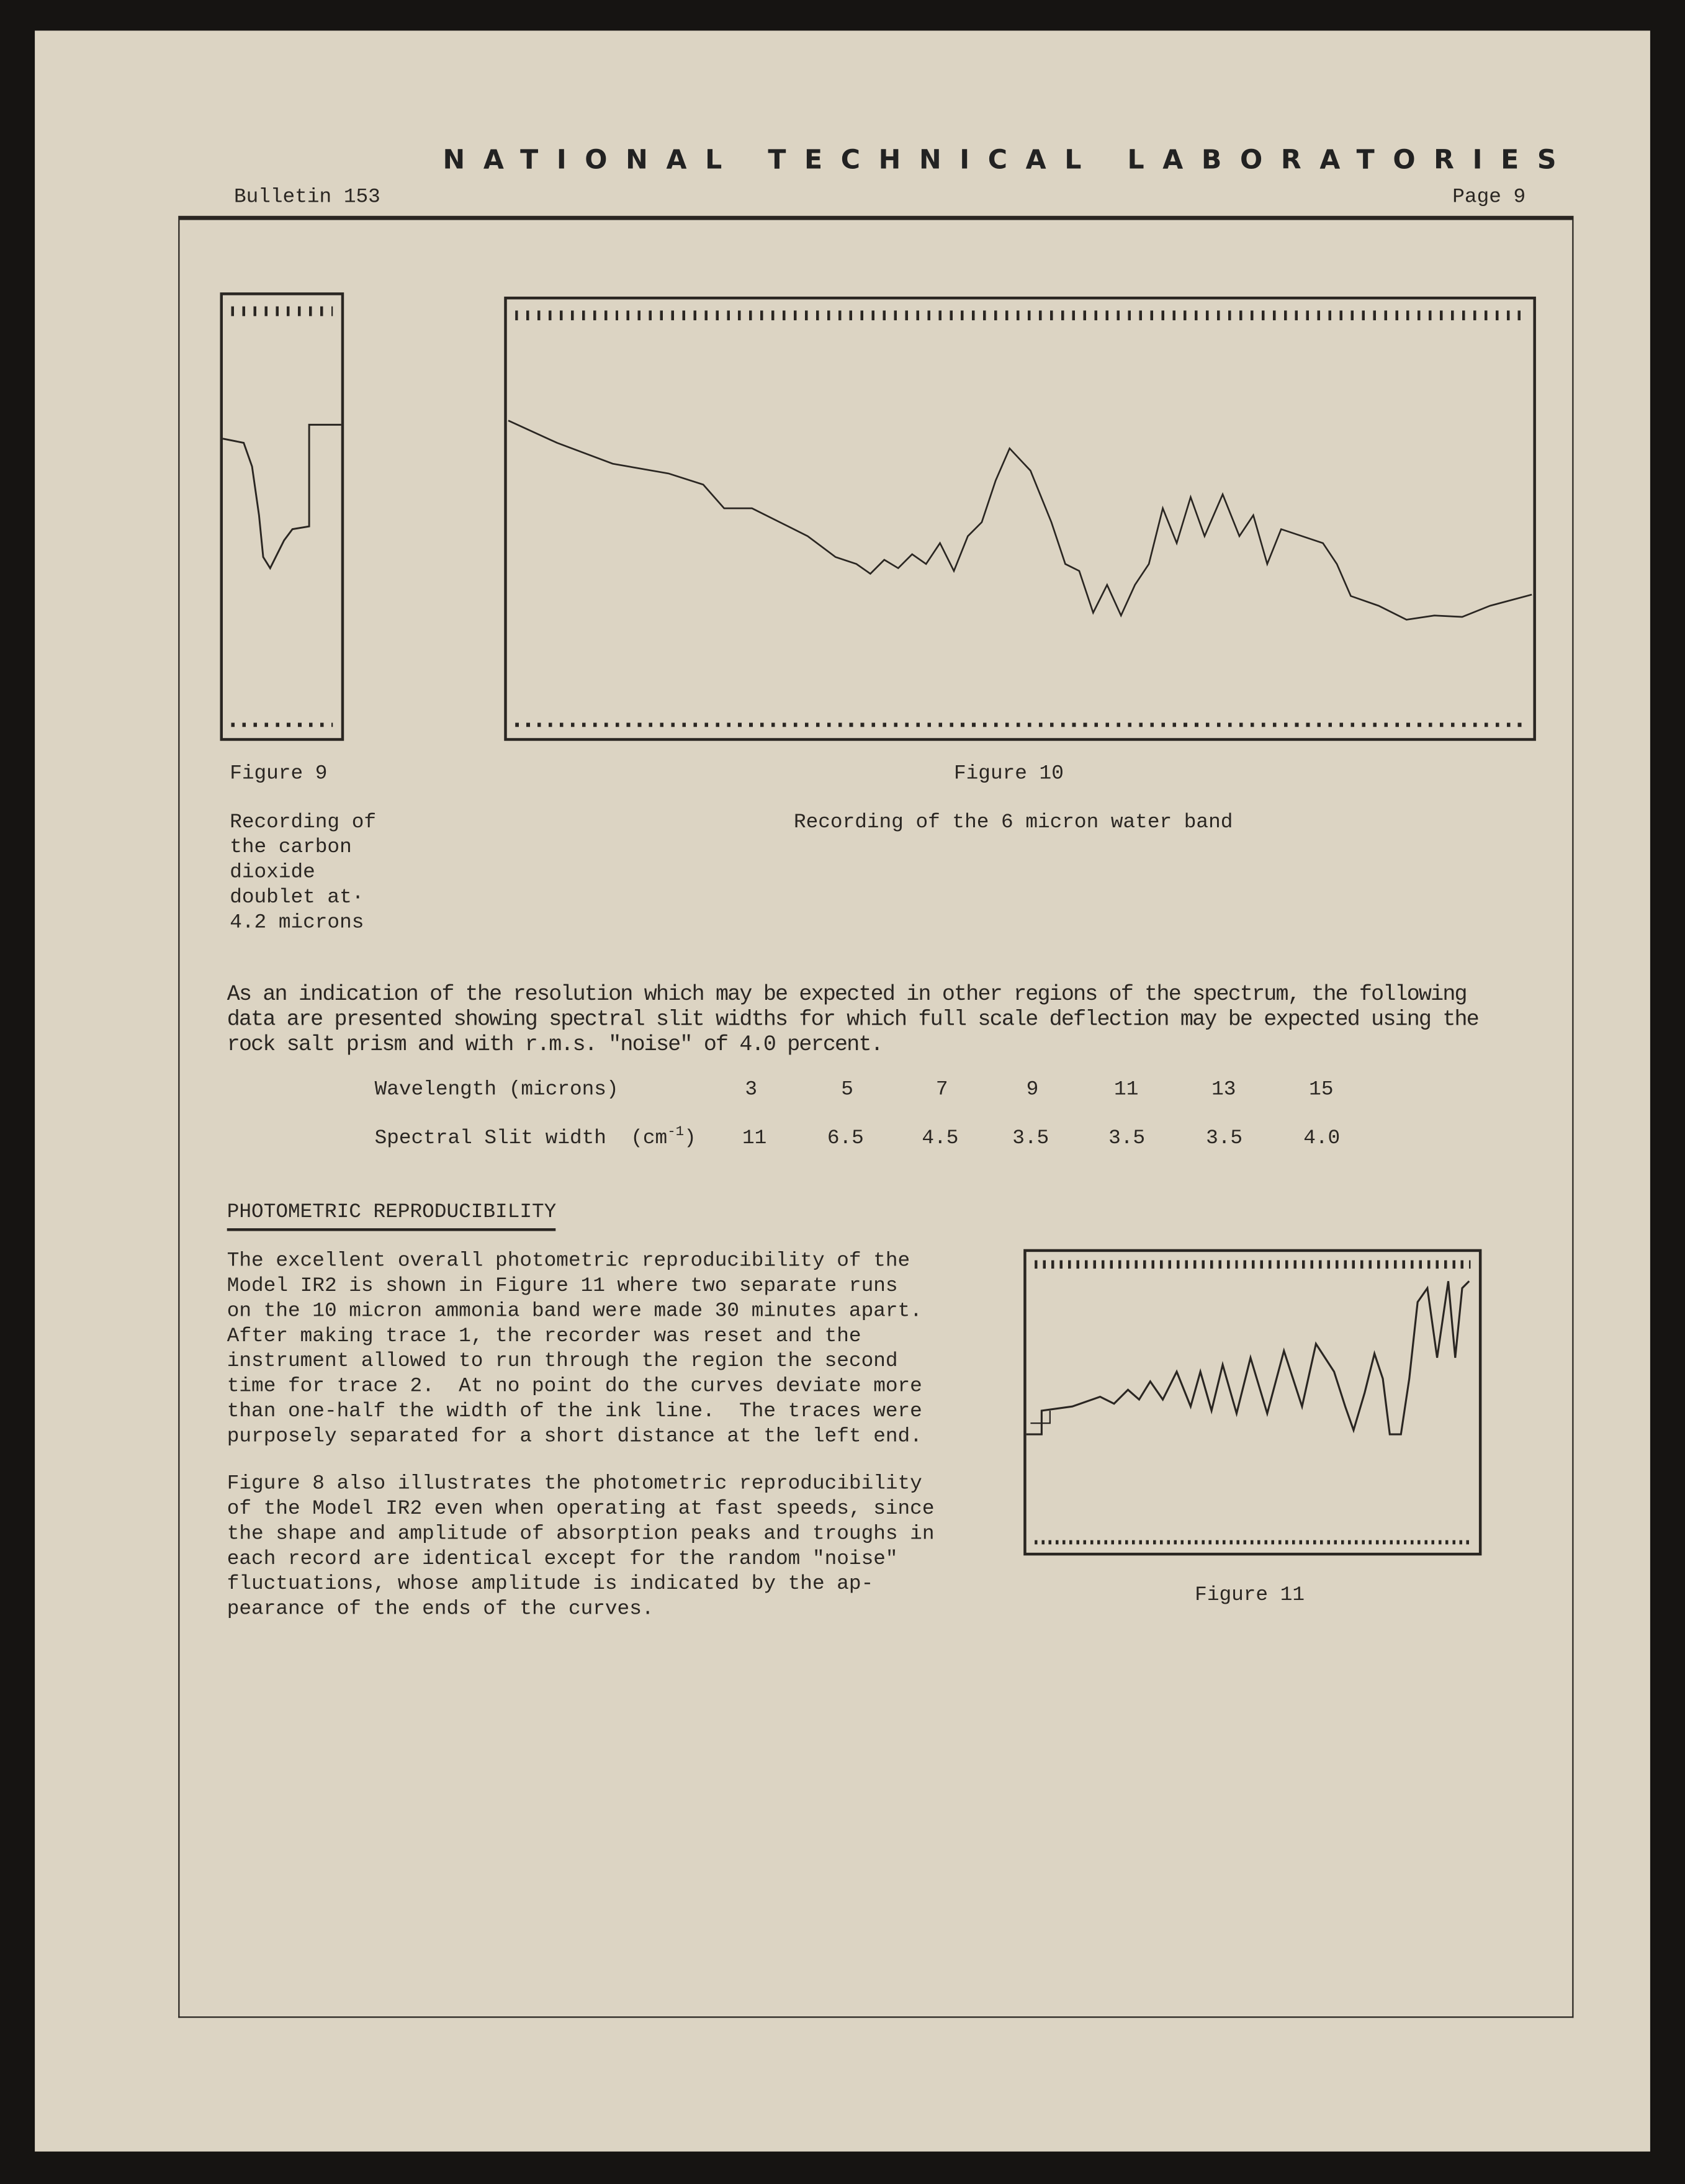 This screenshot has height=2184, width=1685. I want to click on label-text: Spectral Slit width (cm, so click(521, 1139).